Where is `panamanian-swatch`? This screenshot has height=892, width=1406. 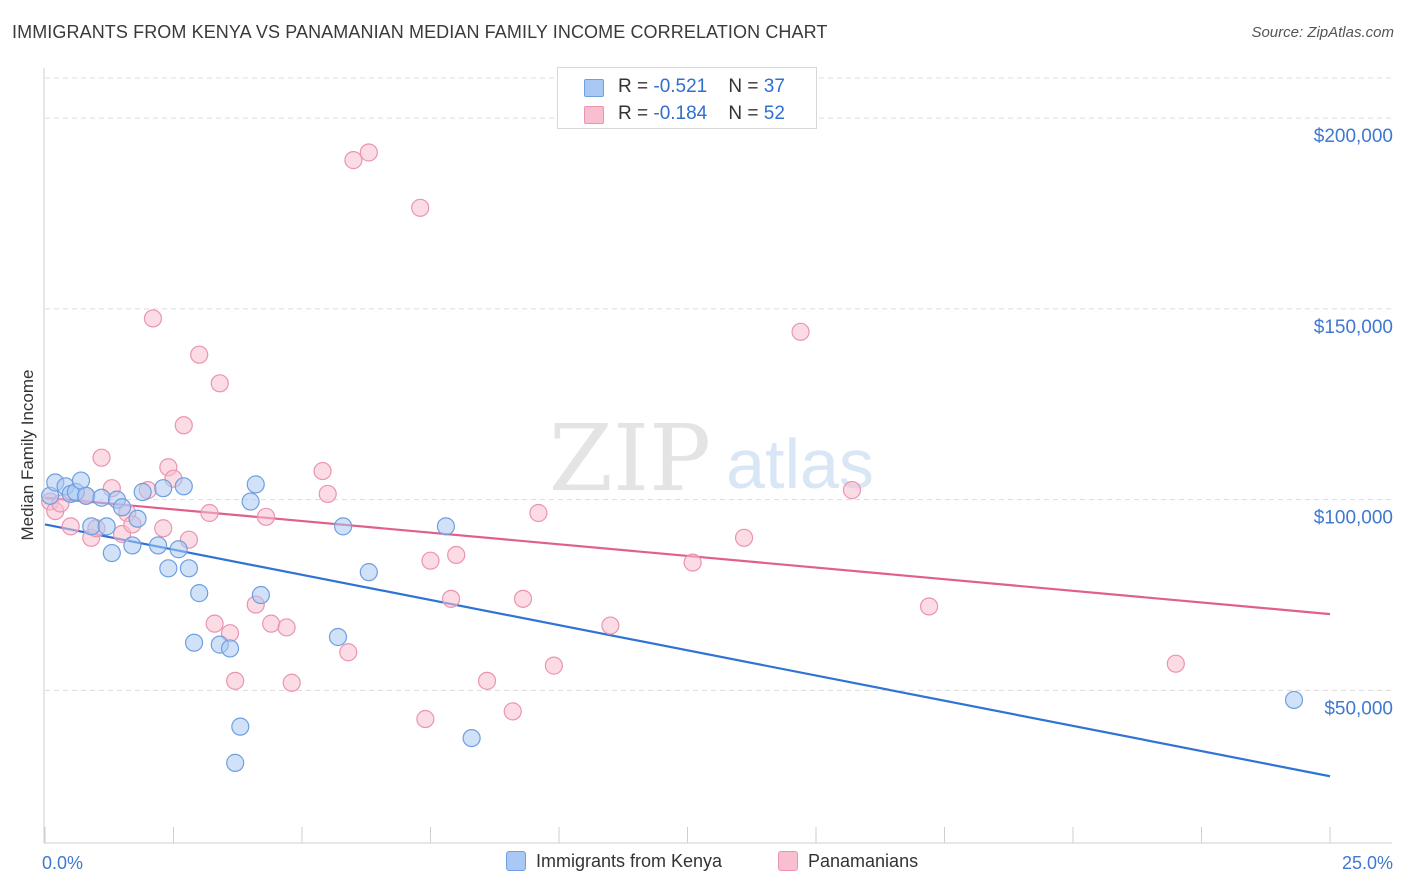 panamanian-swatch is located at coordinates (594, 115).